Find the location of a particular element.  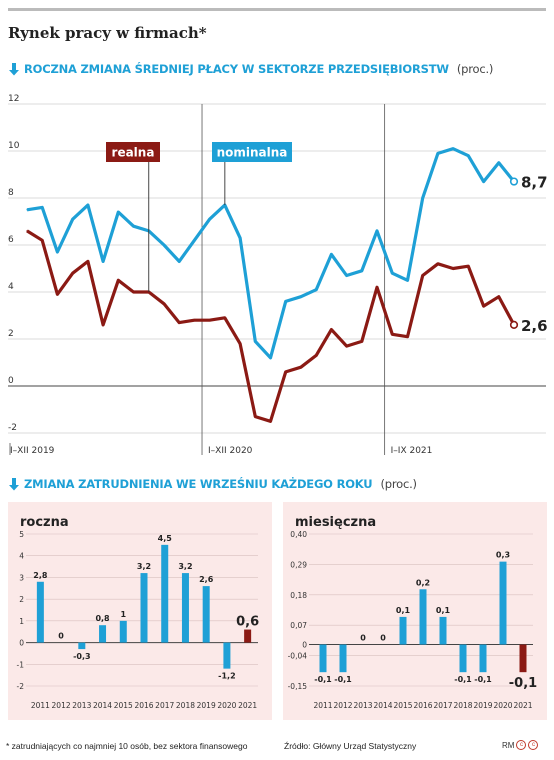

author-mark: RM c c is located at coordinates (520, 745).